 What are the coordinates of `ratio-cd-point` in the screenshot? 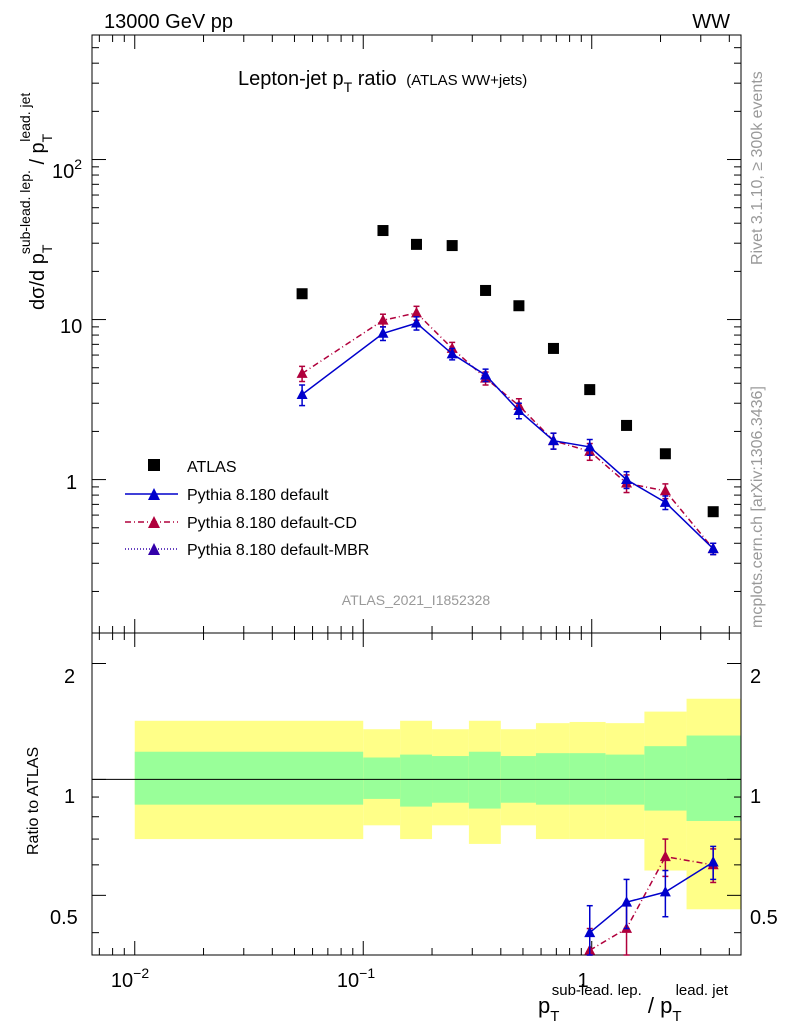 It's located at (665, 856).